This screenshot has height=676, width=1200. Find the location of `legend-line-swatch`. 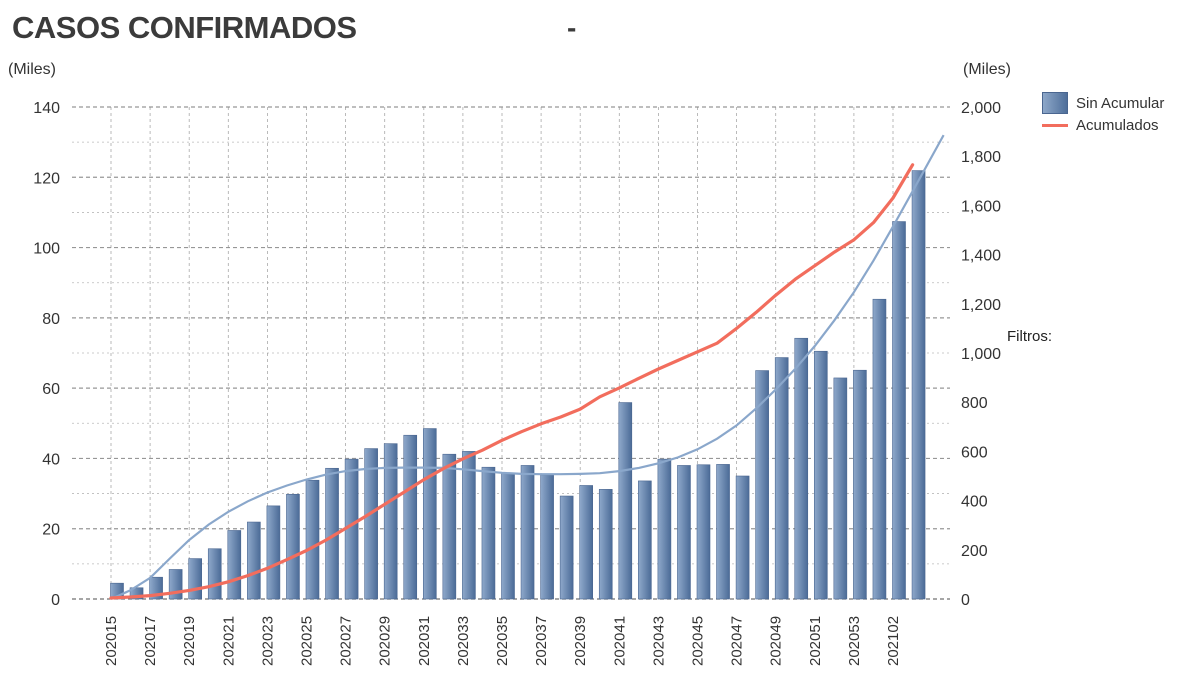

legend-line-swatch is located at coordinates (1055, 125).